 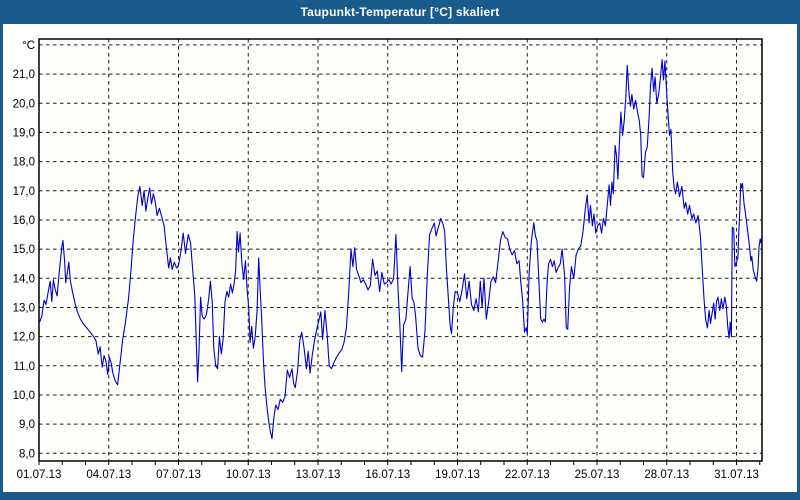 I want to click on title-bar: Taupunkt-Temperatur [°C] skaliert, so click(x=400, y=12).